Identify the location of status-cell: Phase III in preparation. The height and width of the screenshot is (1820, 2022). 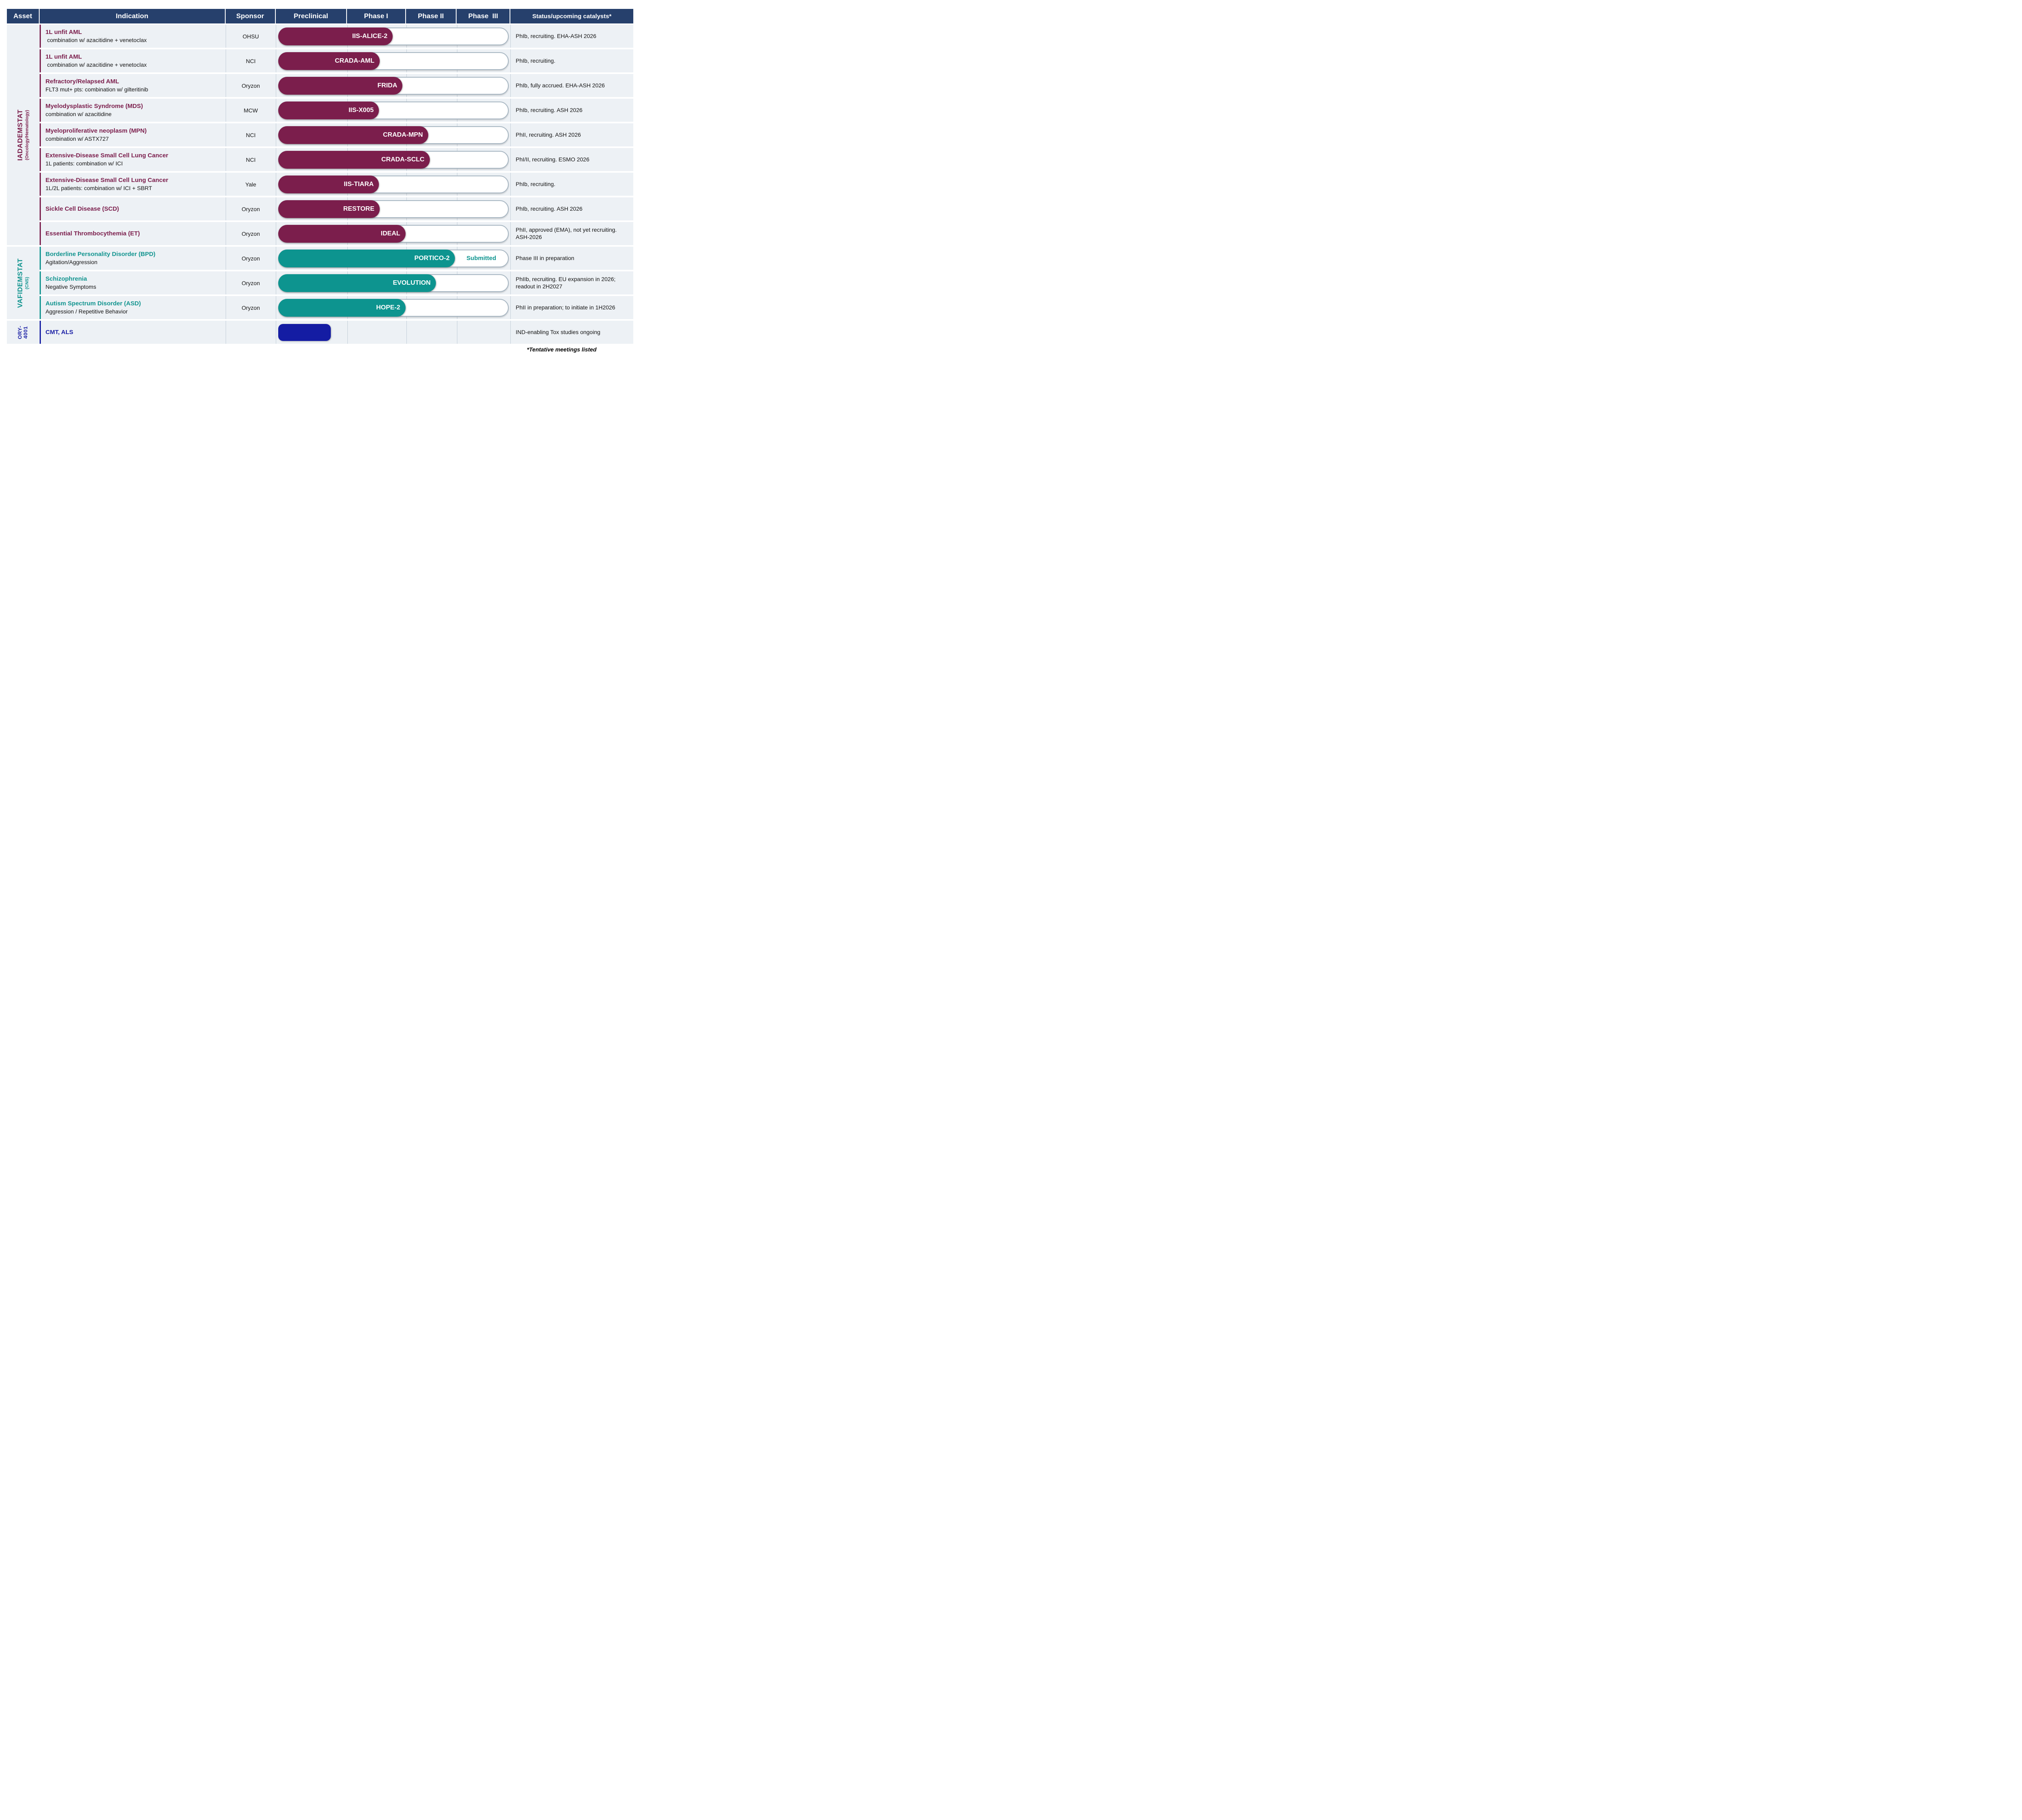
(571, 258).